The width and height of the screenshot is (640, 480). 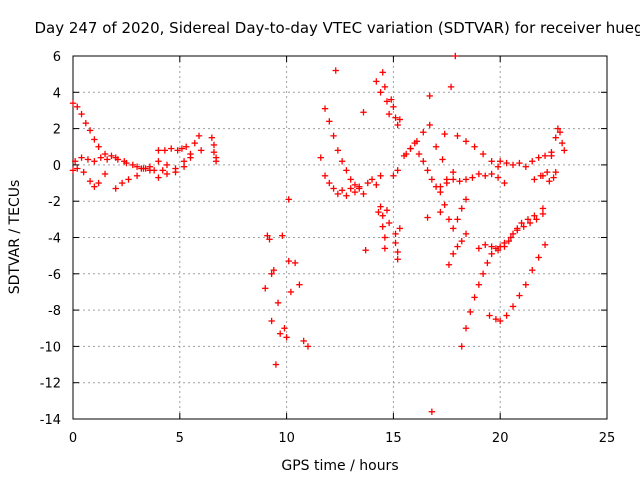 What do you see at coordinates (398, 244) in the screenshot?
I see `series-track-15h-column` at bounding box center [398, 244].